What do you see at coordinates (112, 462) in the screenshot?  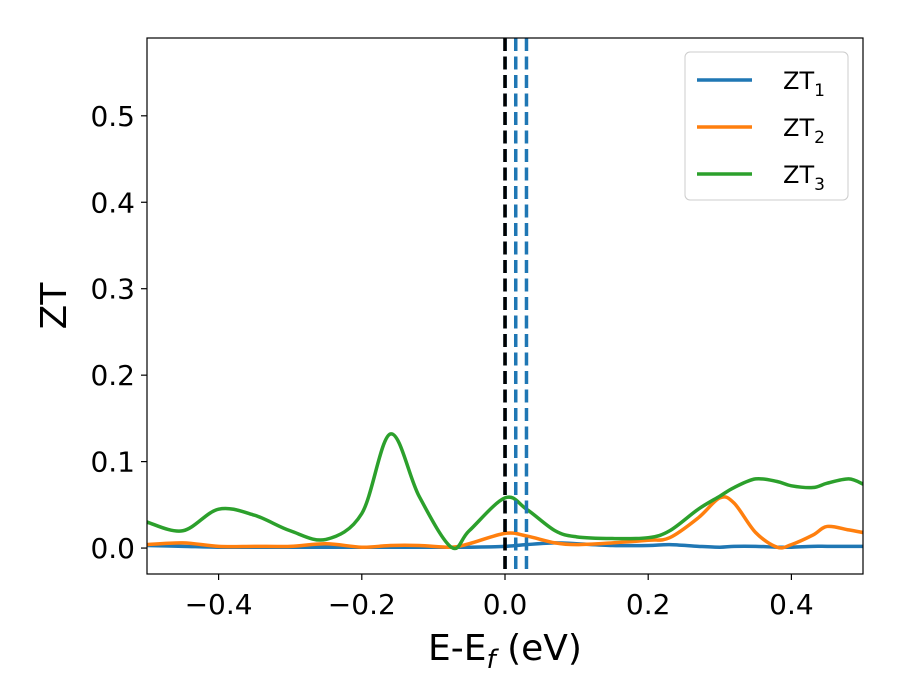 I see `y-tick-label: 0.1` at bounding box center [112, 462].